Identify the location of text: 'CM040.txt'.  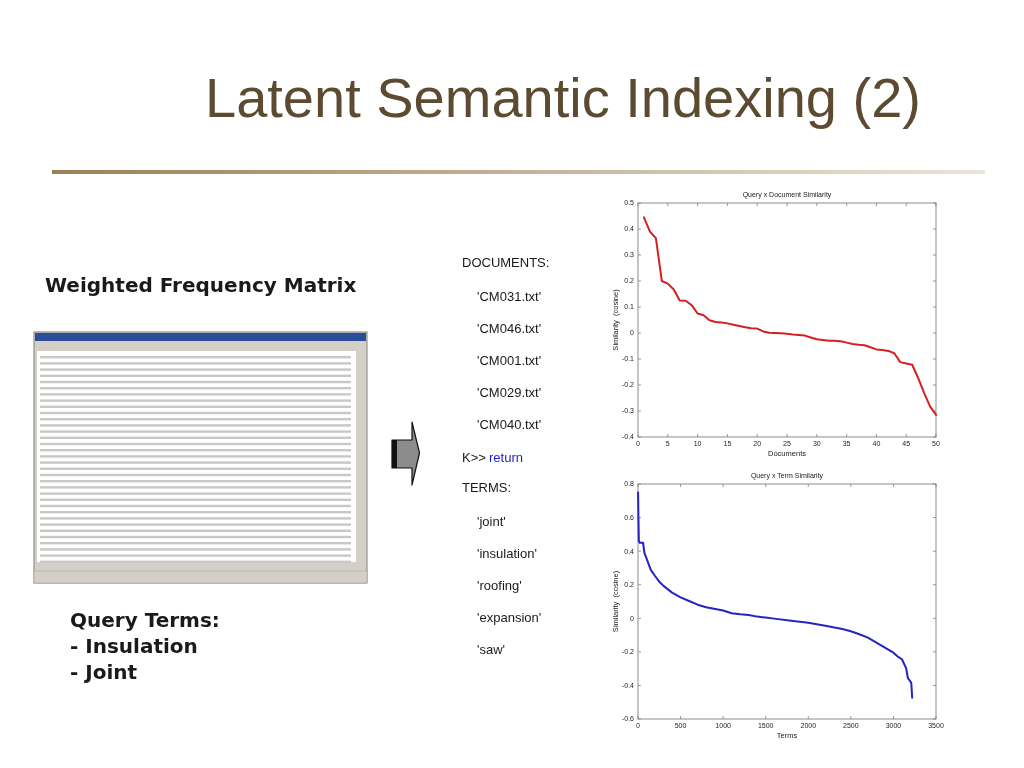
(509, 424).